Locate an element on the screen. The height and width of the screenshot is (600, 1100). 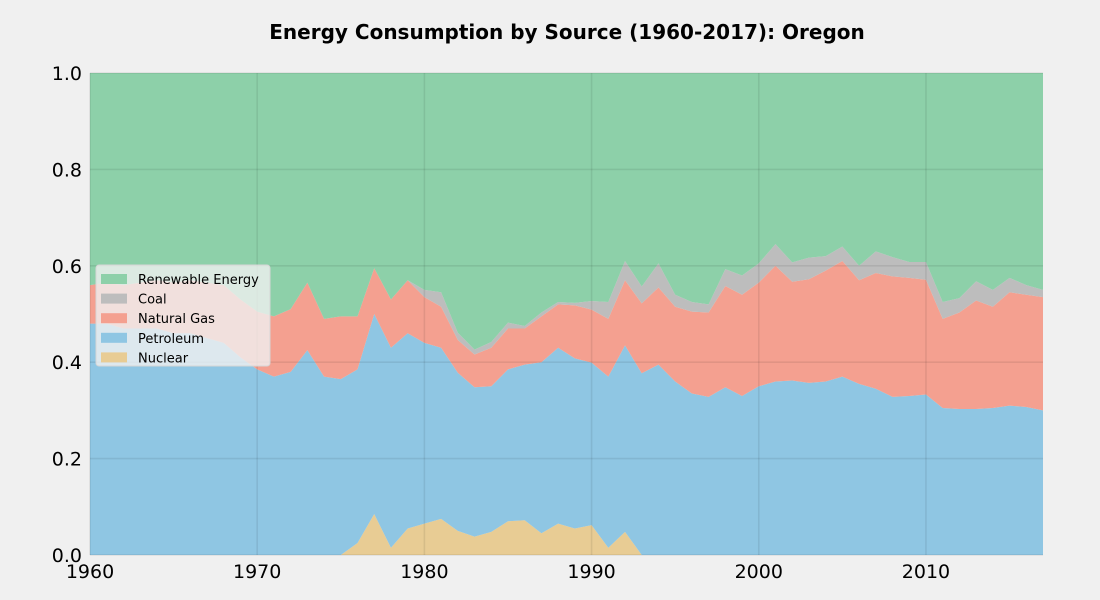
legend-item-natural-gas: Natural Gas is located at coordinates (158, 319).